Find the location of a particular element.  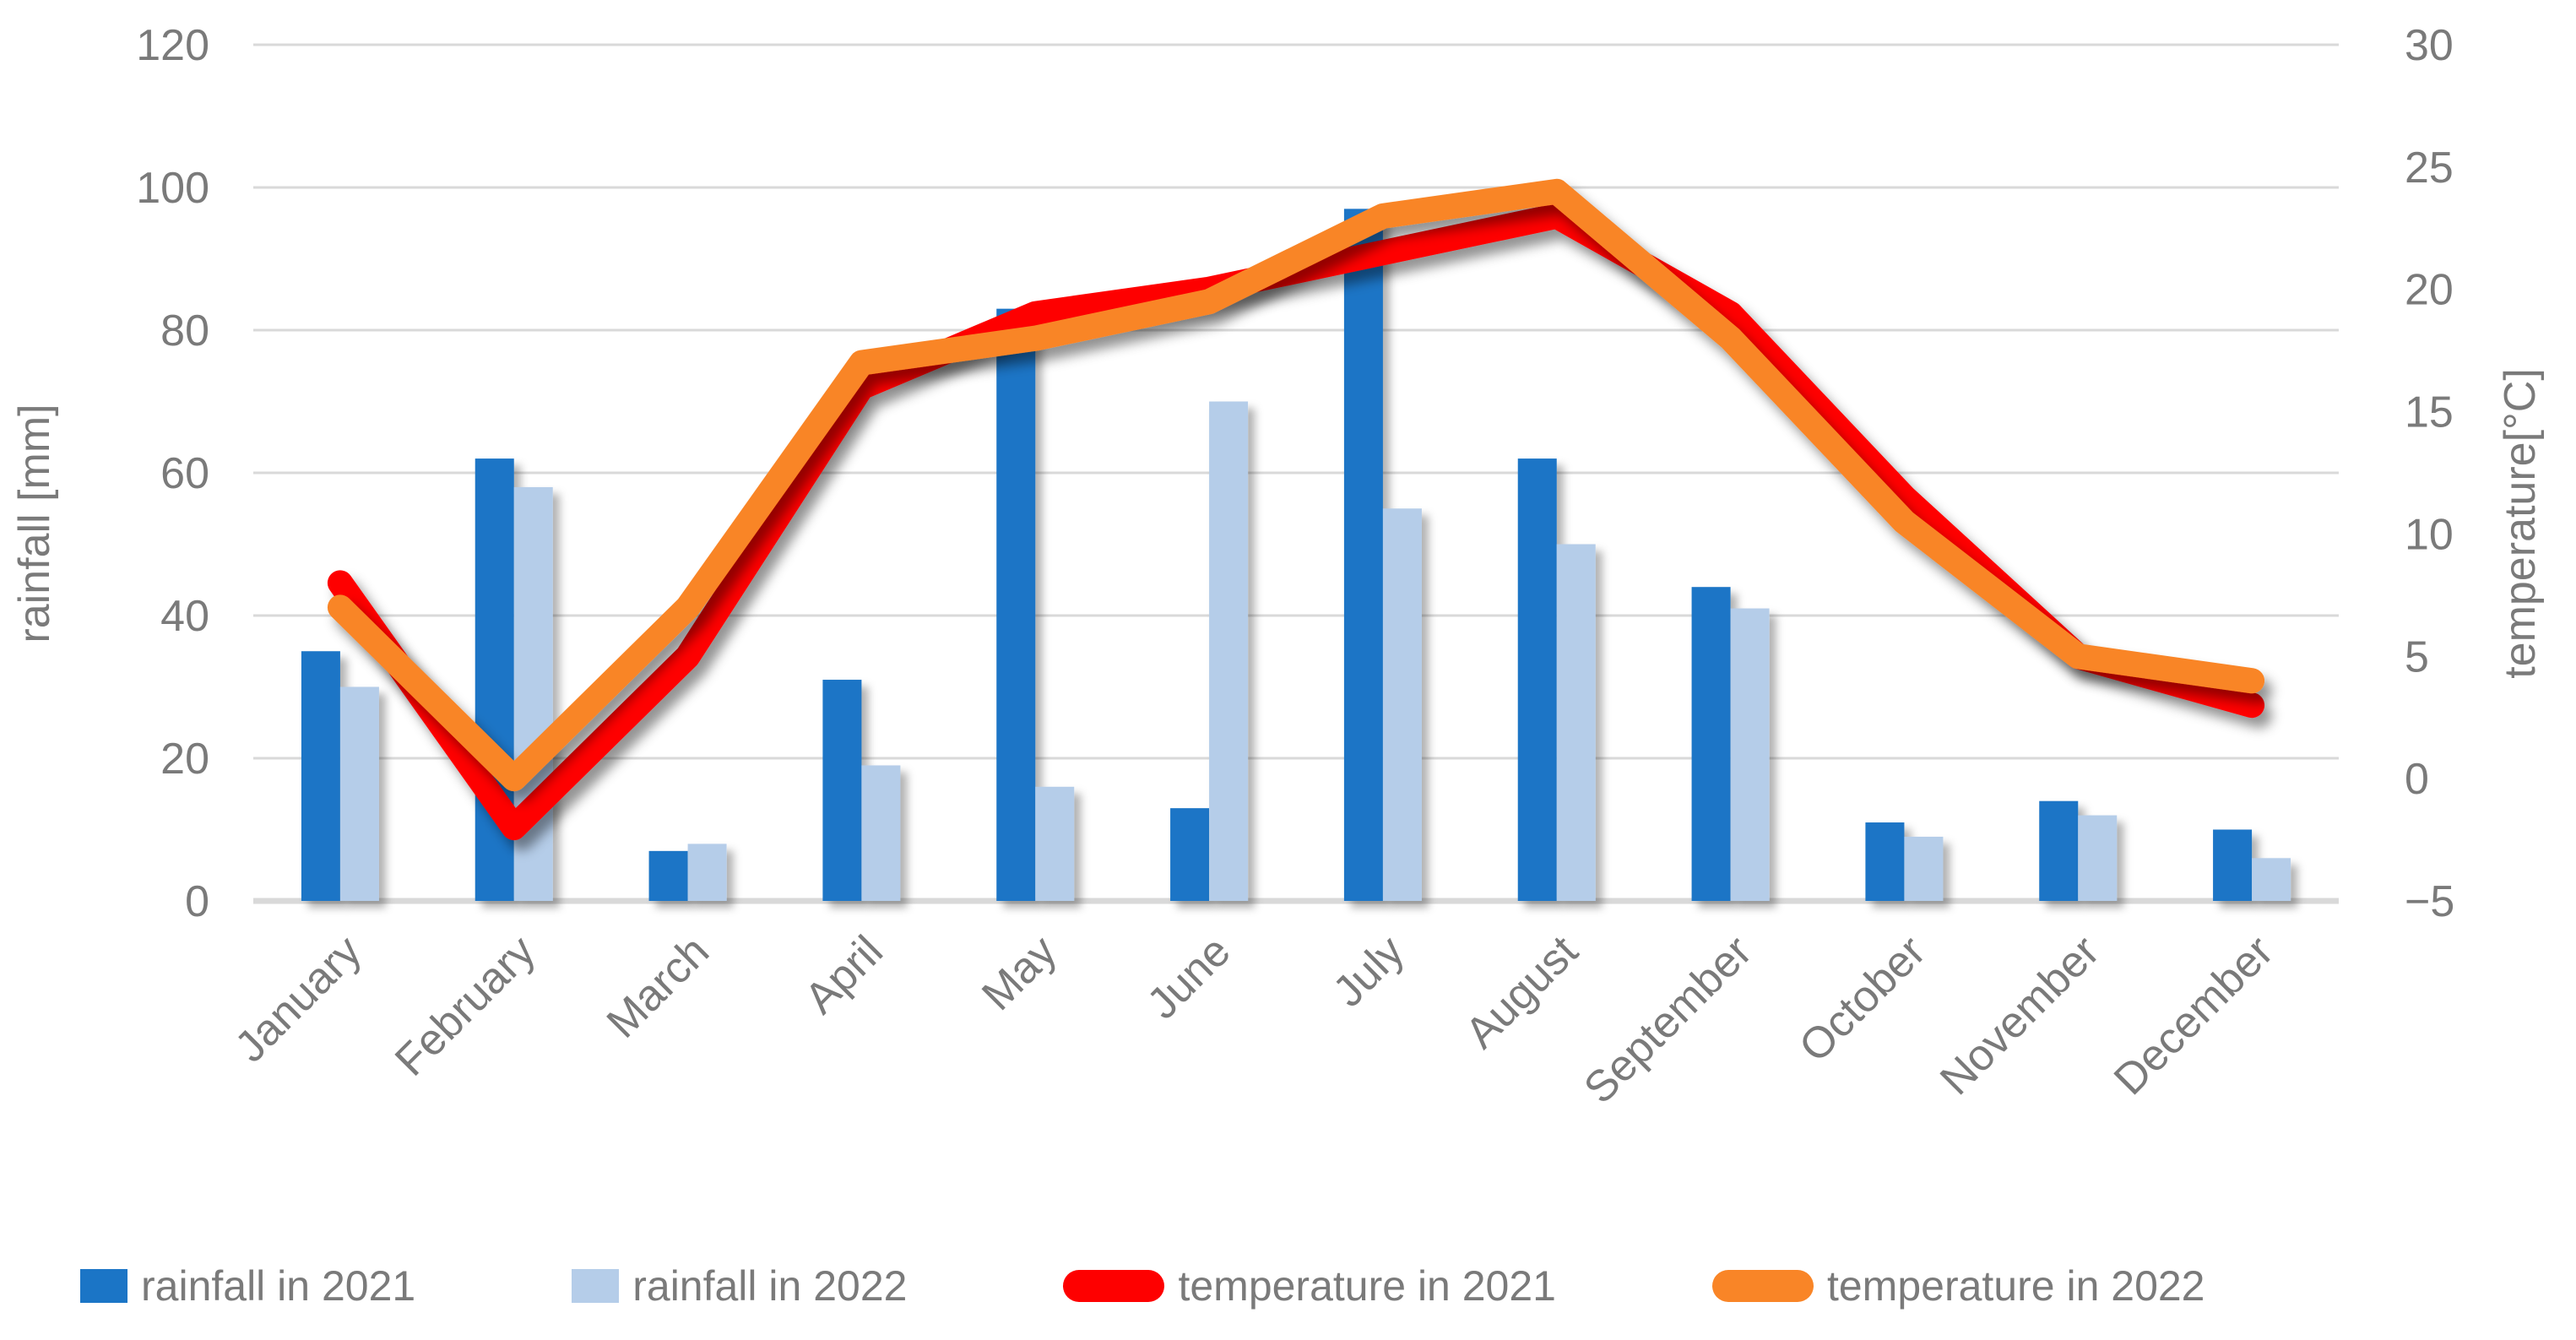

right-axis-tick-label: 10 is located at coordinates (2430, 534).